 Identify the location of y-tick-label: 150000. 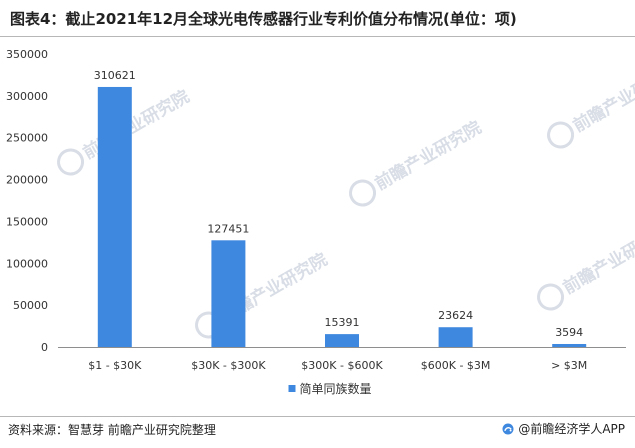
(27, 221).